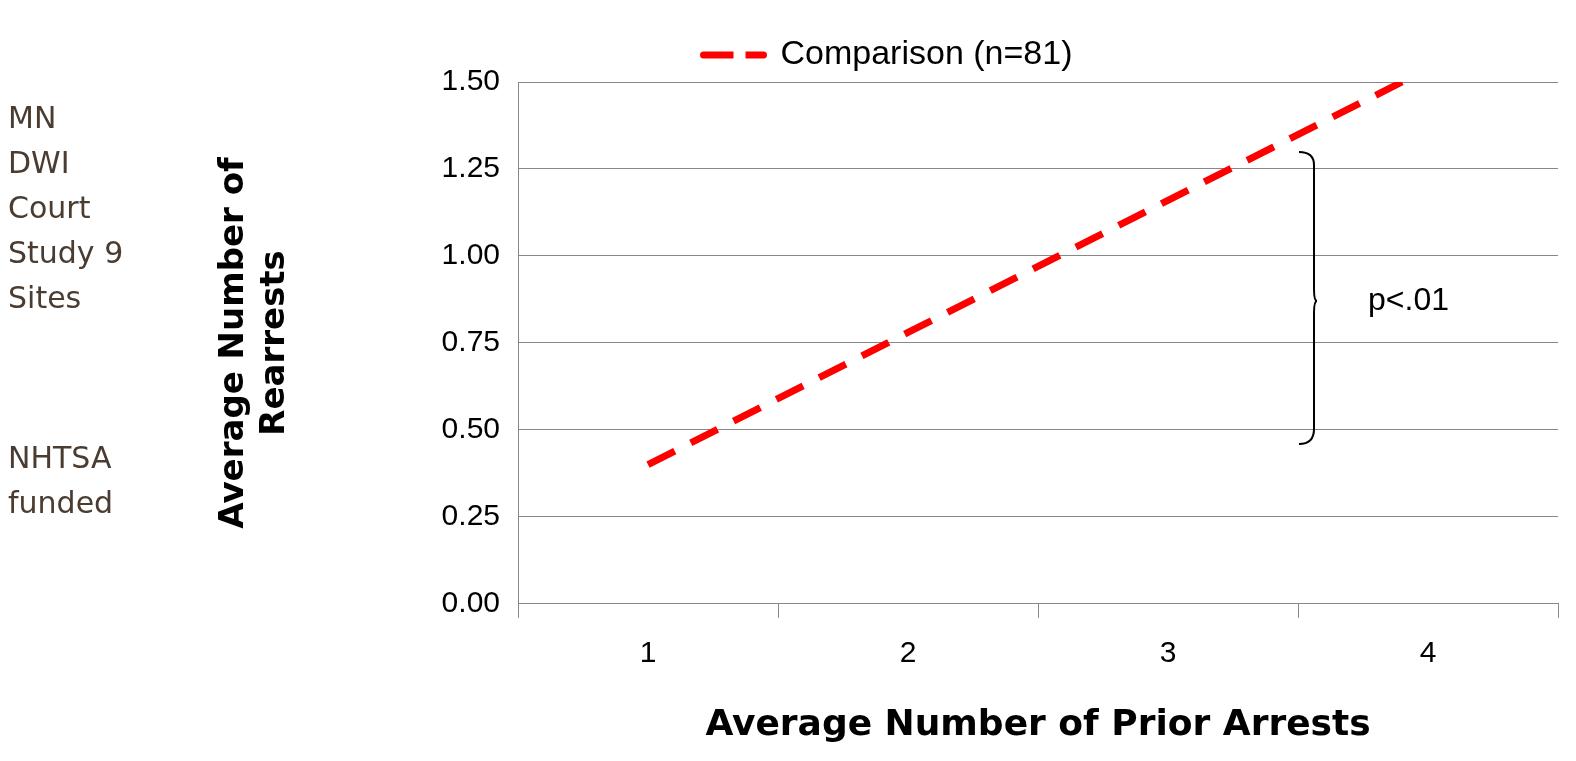 Image resolution: width=1576 pixels, height=761 pixels. What do you see at coordinates (470, 602) in the screenshot?
I see `y-tick-label: 0.00` at bounding box center [470, 602].